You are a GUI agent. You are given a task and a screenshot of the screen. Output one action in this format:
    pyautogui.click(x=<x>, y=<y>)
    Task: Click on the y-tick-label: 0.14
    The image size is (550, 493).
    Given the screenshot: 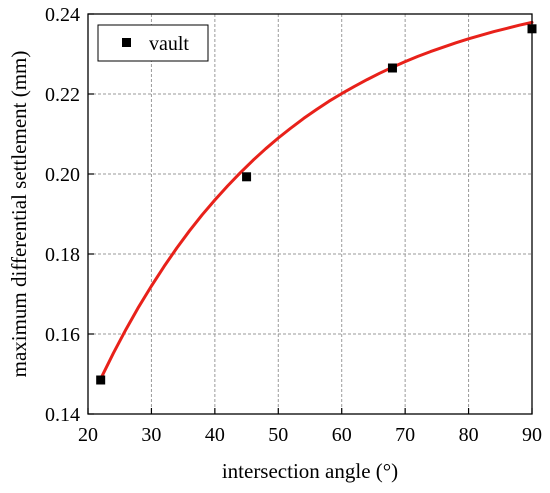 What is the action you would take?
    pyautogui.click(x=62, y=415)
    